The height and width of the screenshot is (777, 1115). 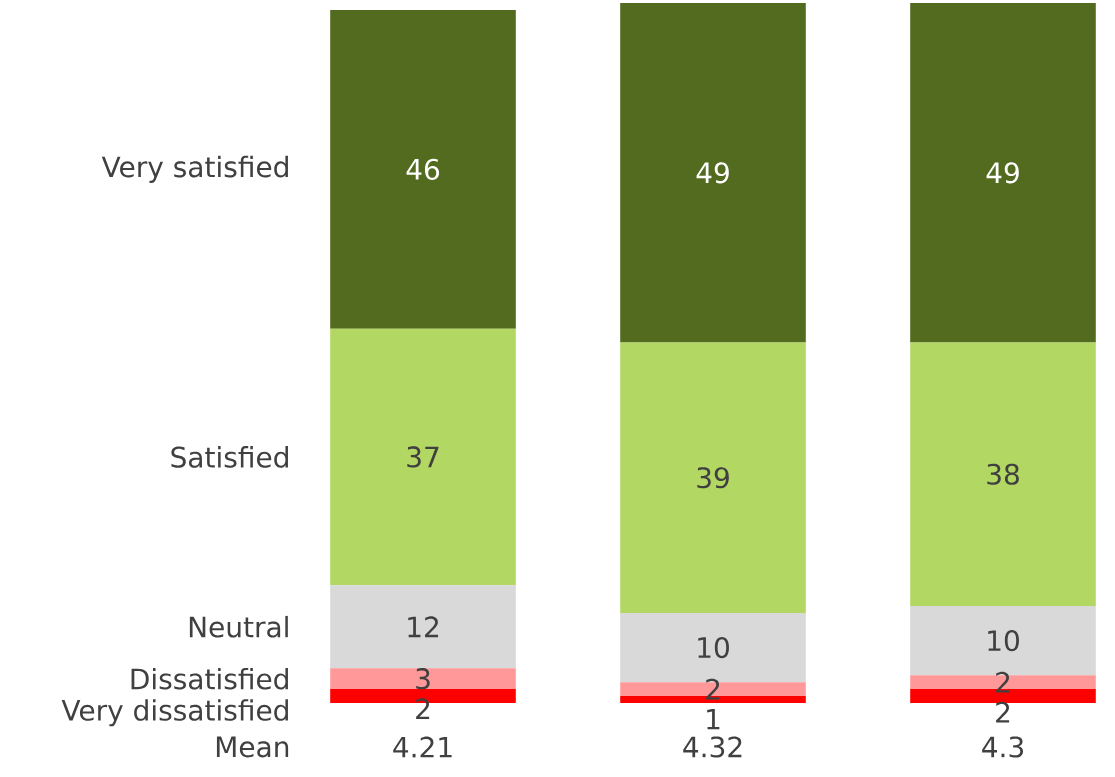 I want to click on text: Mean, so click(x=252, y=747).